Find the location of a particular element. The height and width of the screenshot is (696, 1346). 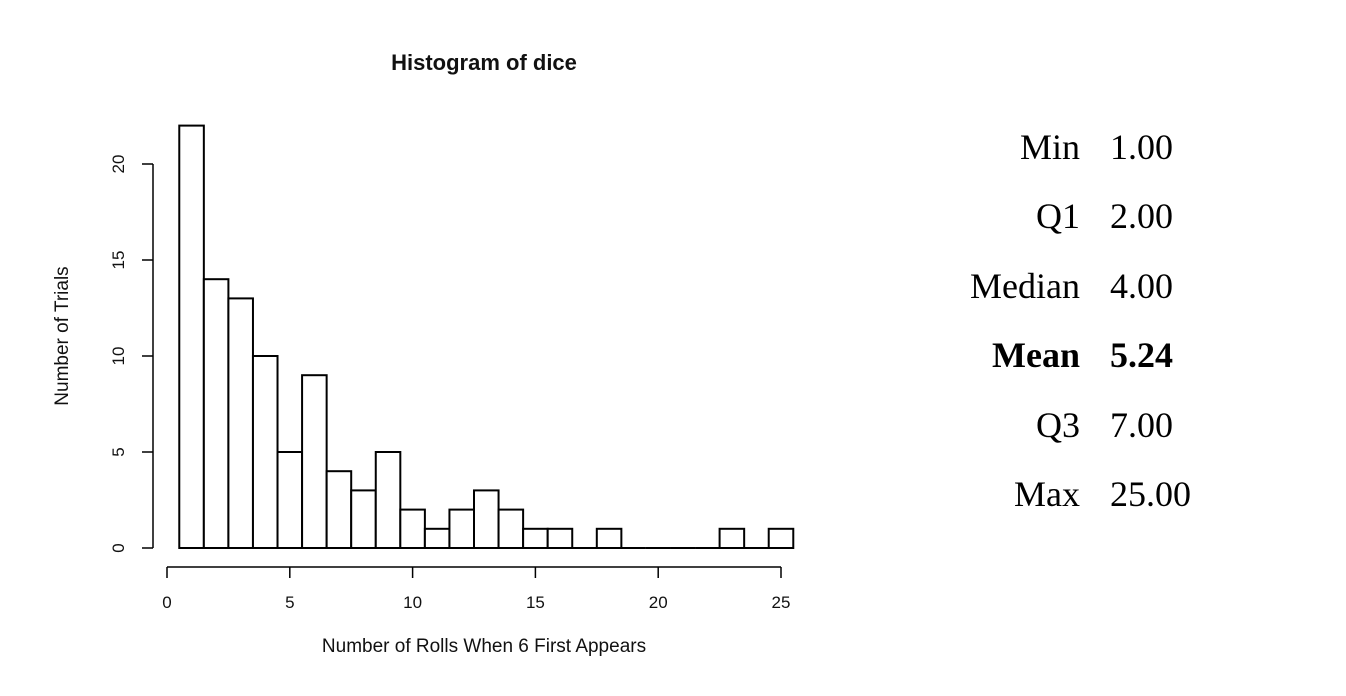

x-axis-label: Number of Rolls When 6 First Appears is located at coordinates (484, 646).